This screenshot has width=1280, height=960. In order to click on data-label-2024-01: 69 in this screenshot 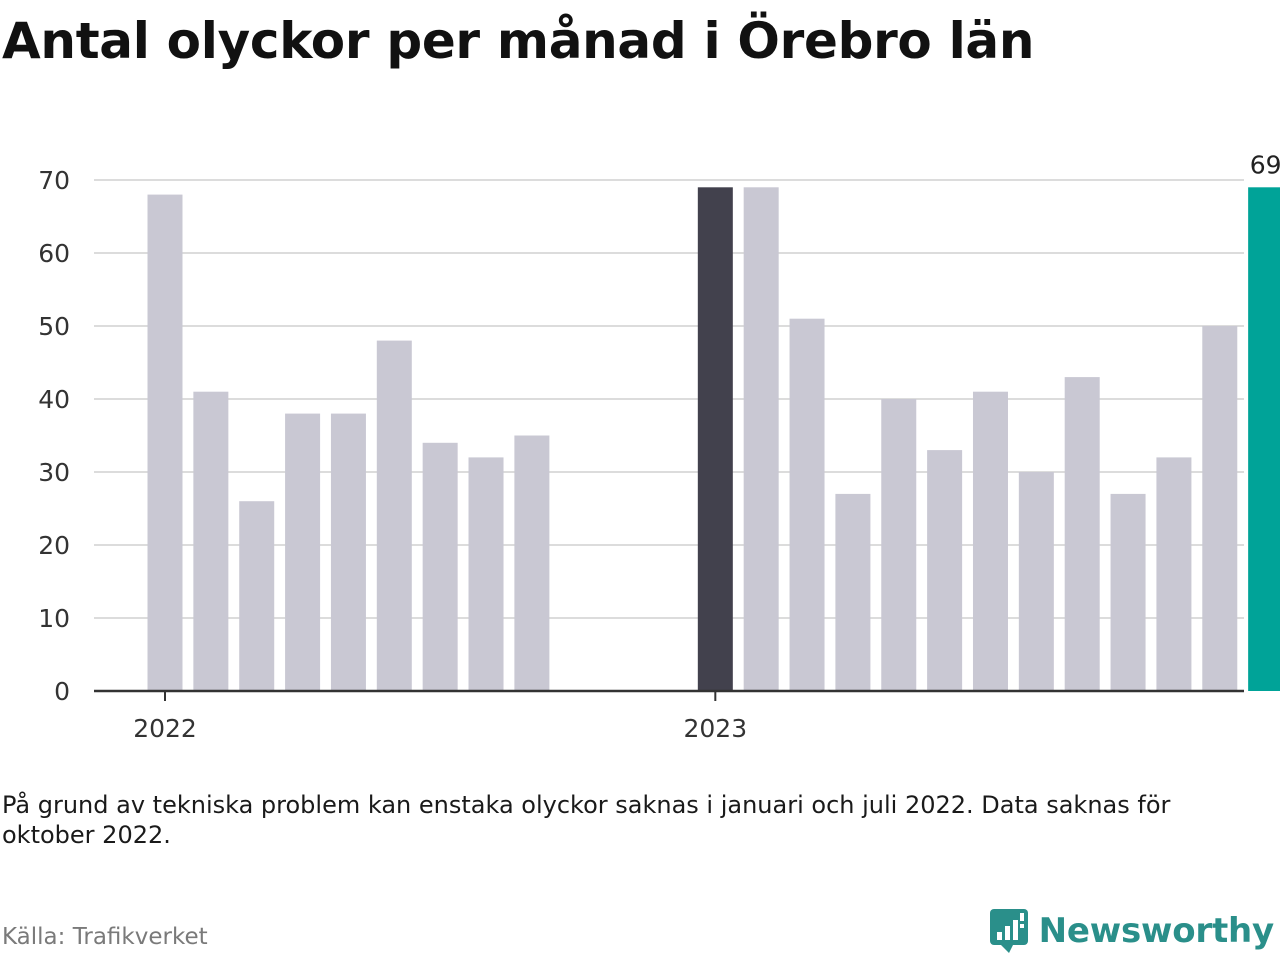, I will do `click(1265, 164)`.